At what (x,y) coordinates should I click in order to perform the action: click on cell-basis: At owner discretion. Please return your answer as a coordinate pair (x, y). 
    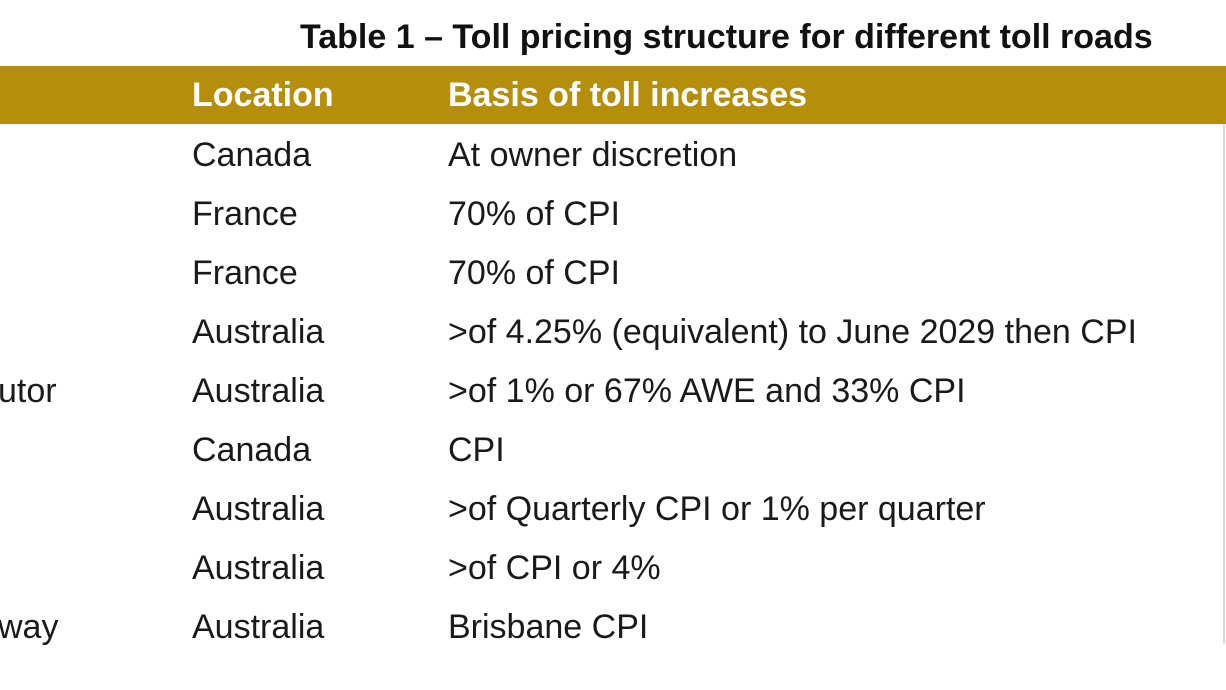
    Looking at the image, I should click on (593, 155).